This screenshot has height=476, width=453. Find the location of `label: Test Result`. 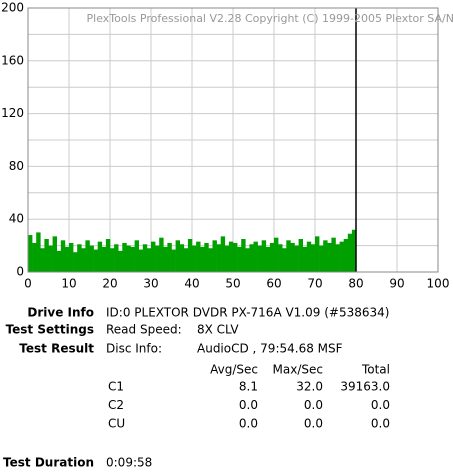

label: Test Result is located at coordinates (56, 349).